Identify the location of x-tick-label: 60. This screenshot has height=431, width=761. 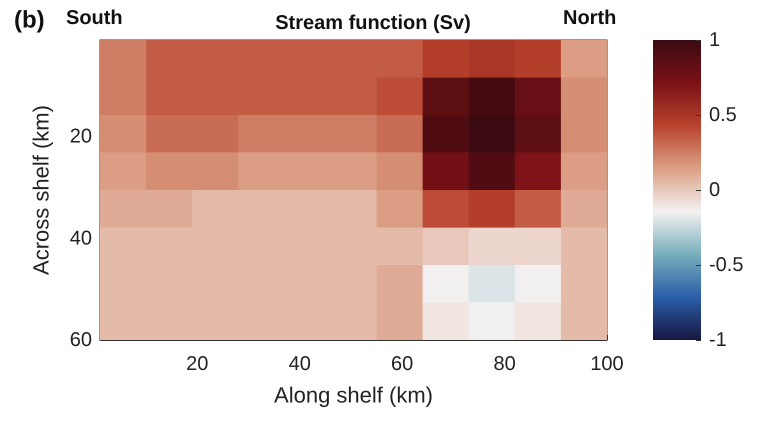
(402, 364).